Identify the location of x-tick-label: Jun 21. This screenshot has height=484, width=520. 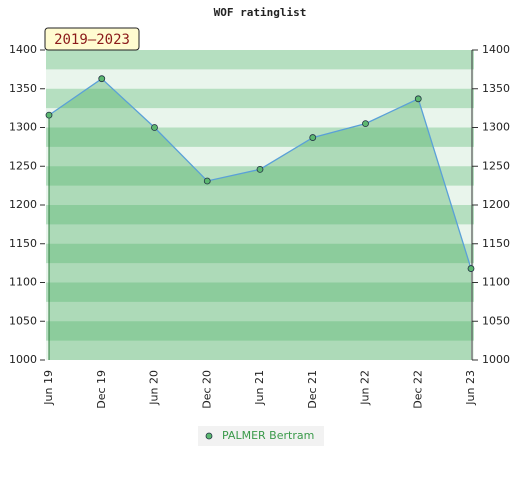
(259, 388).